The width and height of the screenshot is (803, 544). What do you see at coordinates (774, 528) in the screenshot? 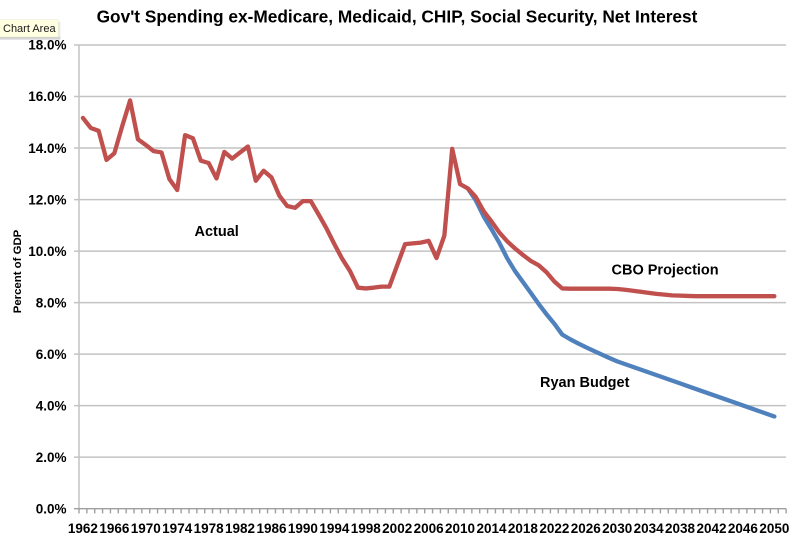
I see `svg-text: 2050` at bounding box center [774, 528].